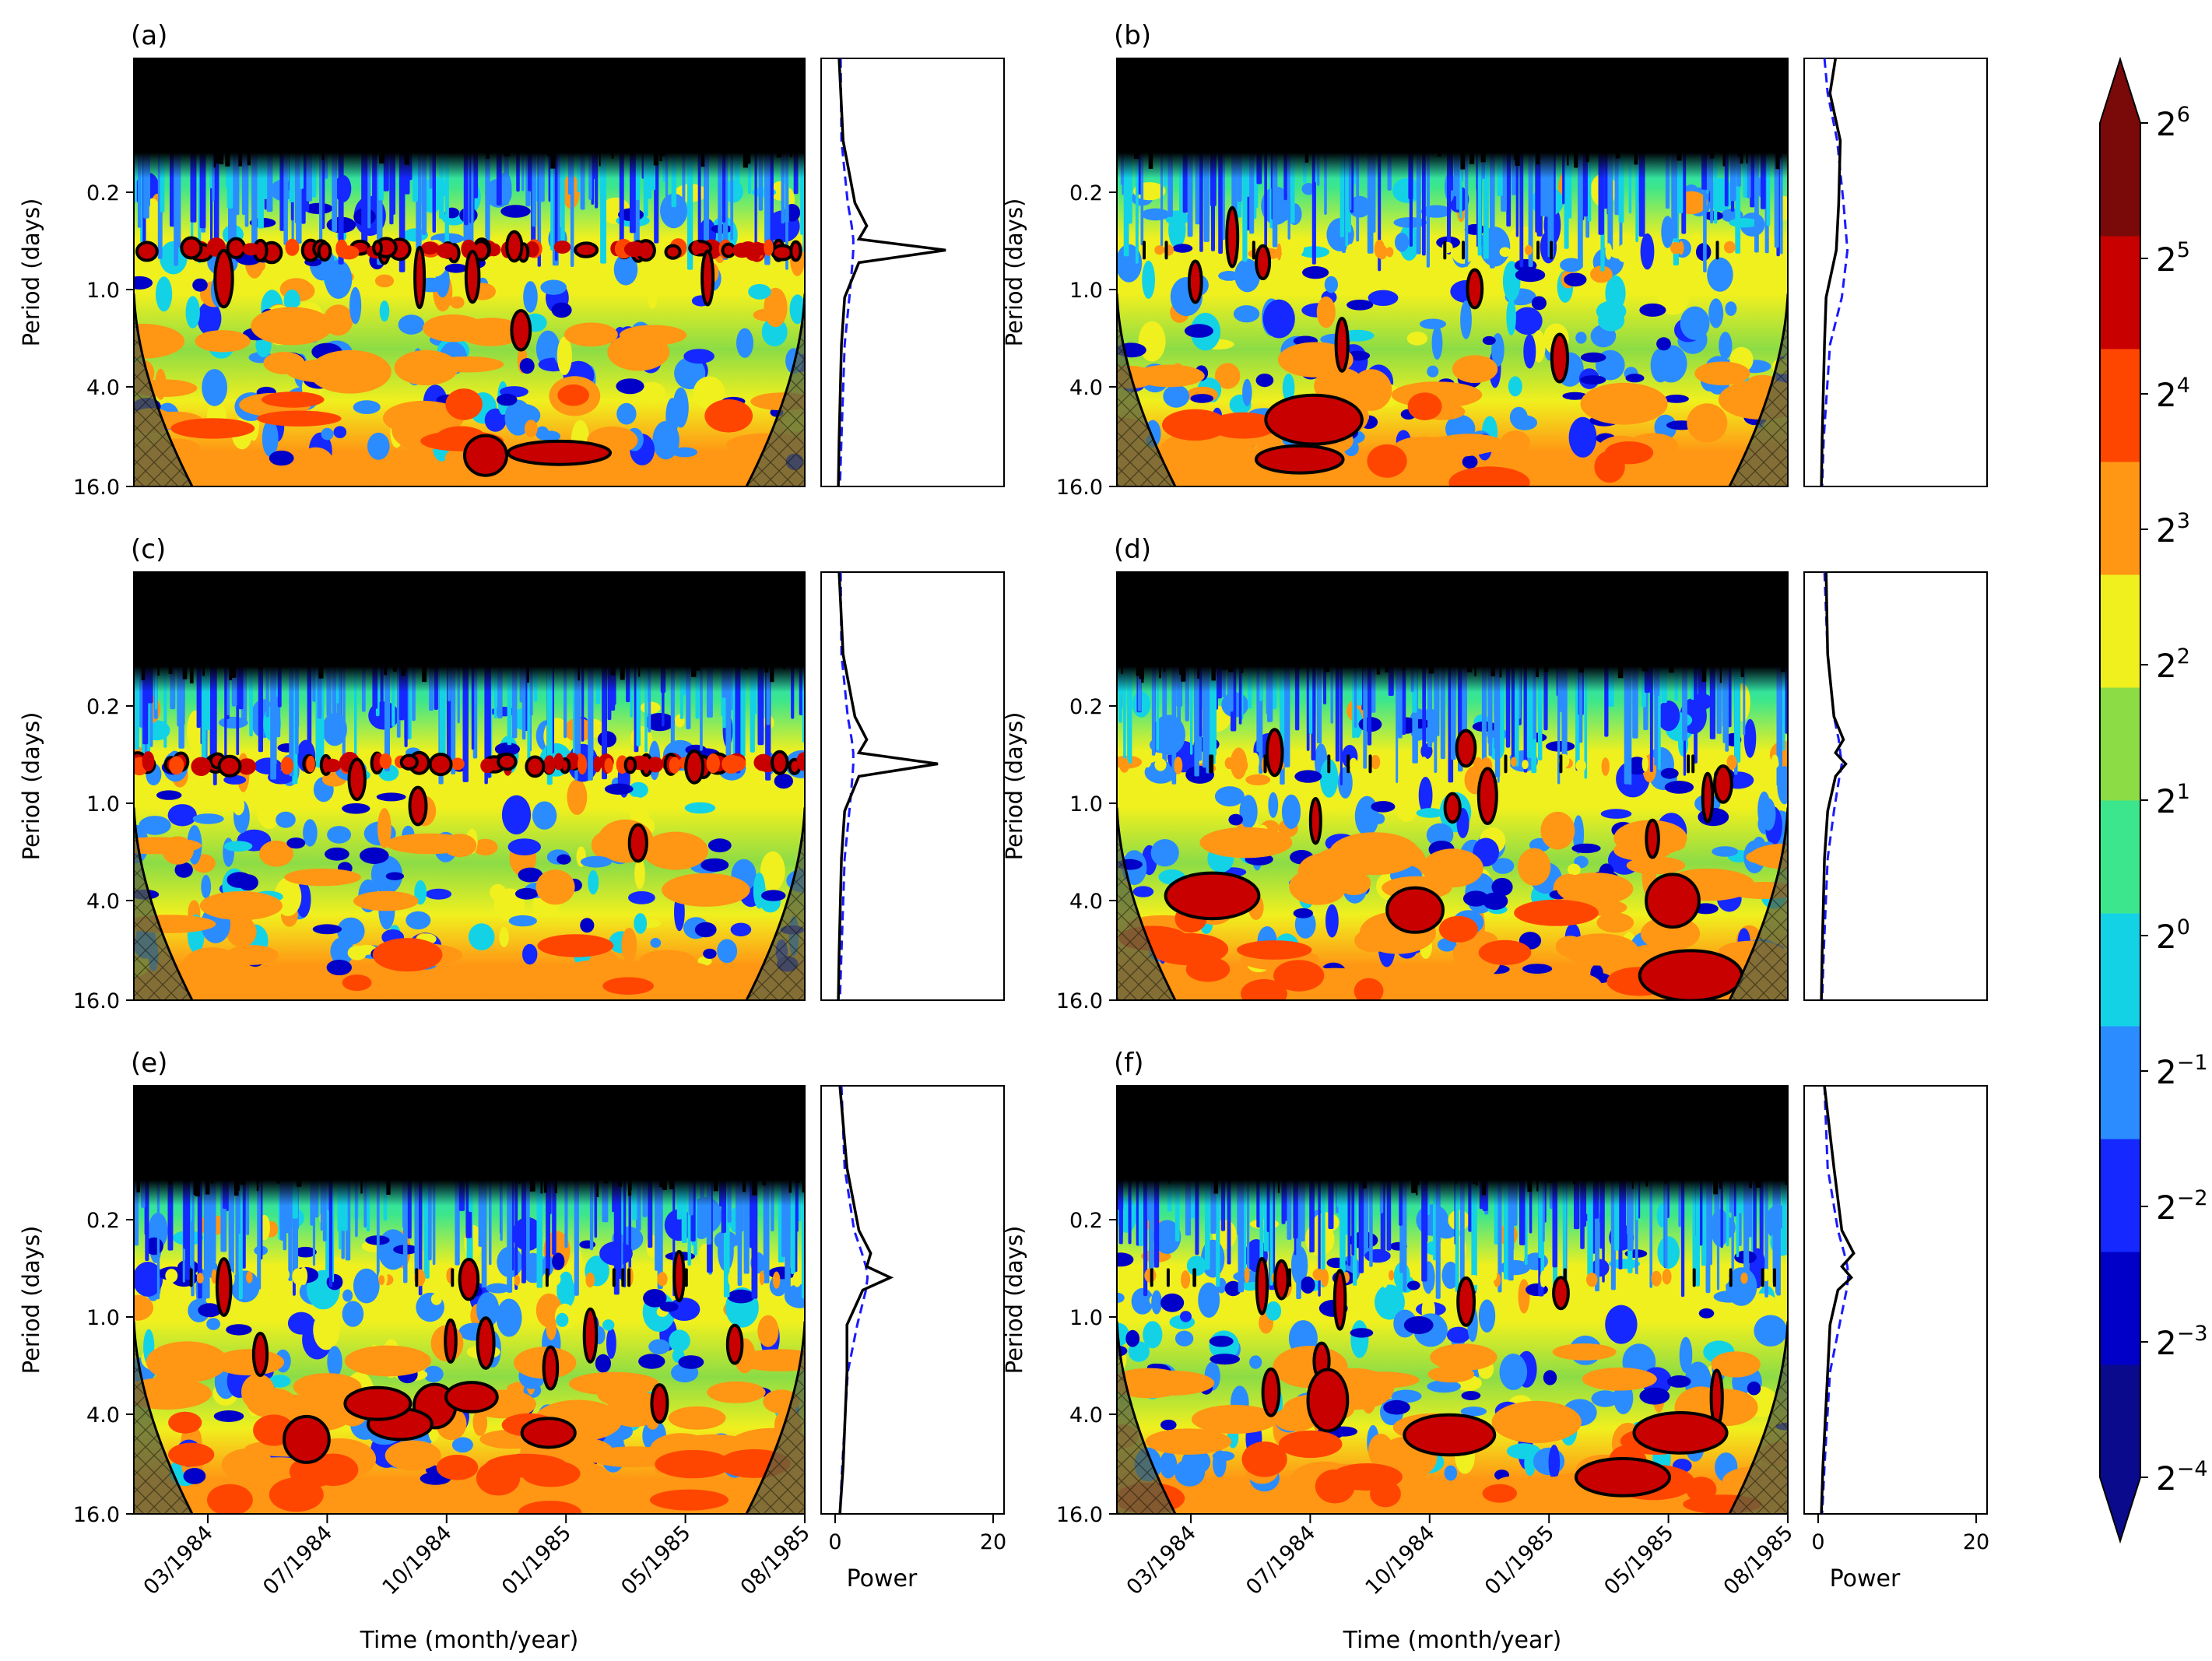 The width and height of the screenshot is (2212, 1661). Describe the element at coordinates (2183, 792) in the screenshot. I see `colorbar-label-exponent: 1` at that location.